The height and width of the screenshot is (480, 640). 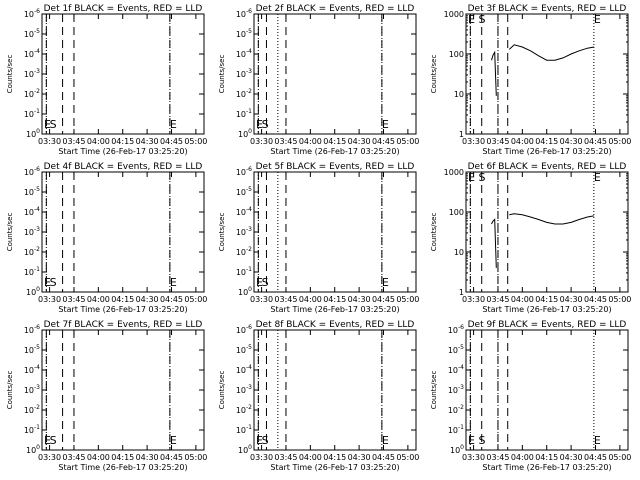 What do you see at coordinates (244, 191) in the screenshot?
I see `y-tick-label: 10⁻⁵` at bounding box center [244, 191].